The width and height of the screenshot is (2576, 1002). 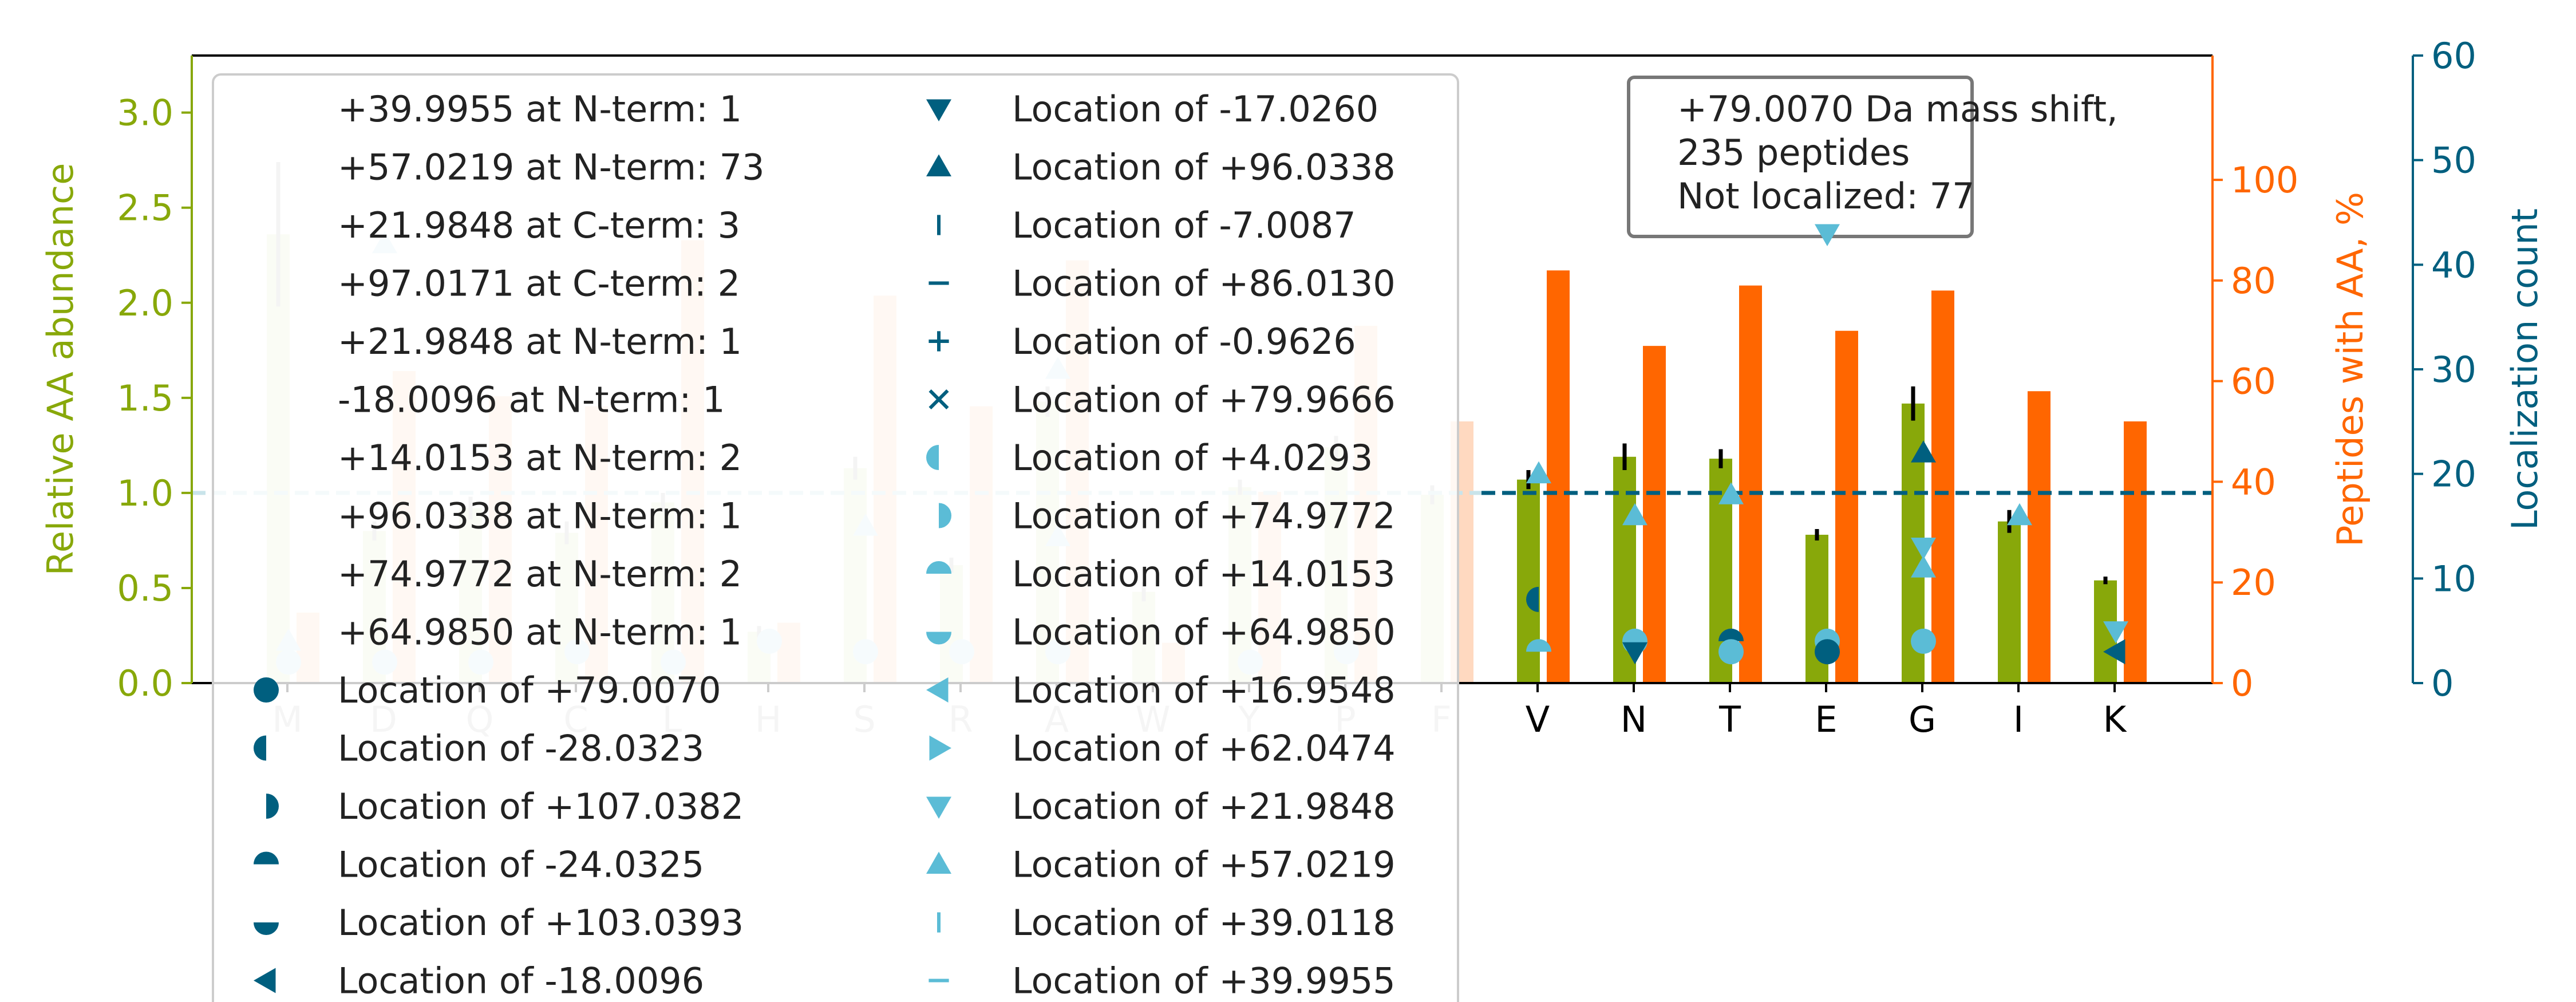 I want to click on legend-label: Location of +64.9850, so click(x=1204, y=632).